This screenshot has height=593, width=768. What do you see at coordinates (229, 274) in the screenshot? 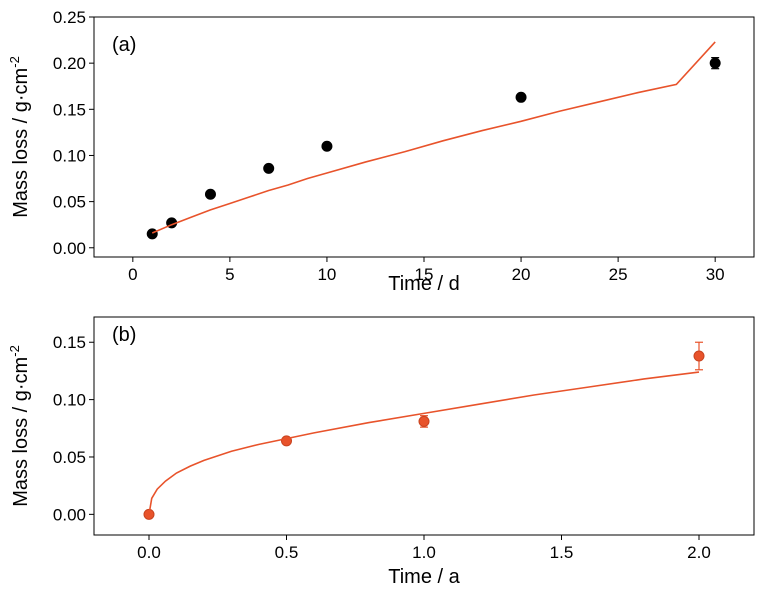
I see `x-tick-label: 5` at bounding box center [229, 274].